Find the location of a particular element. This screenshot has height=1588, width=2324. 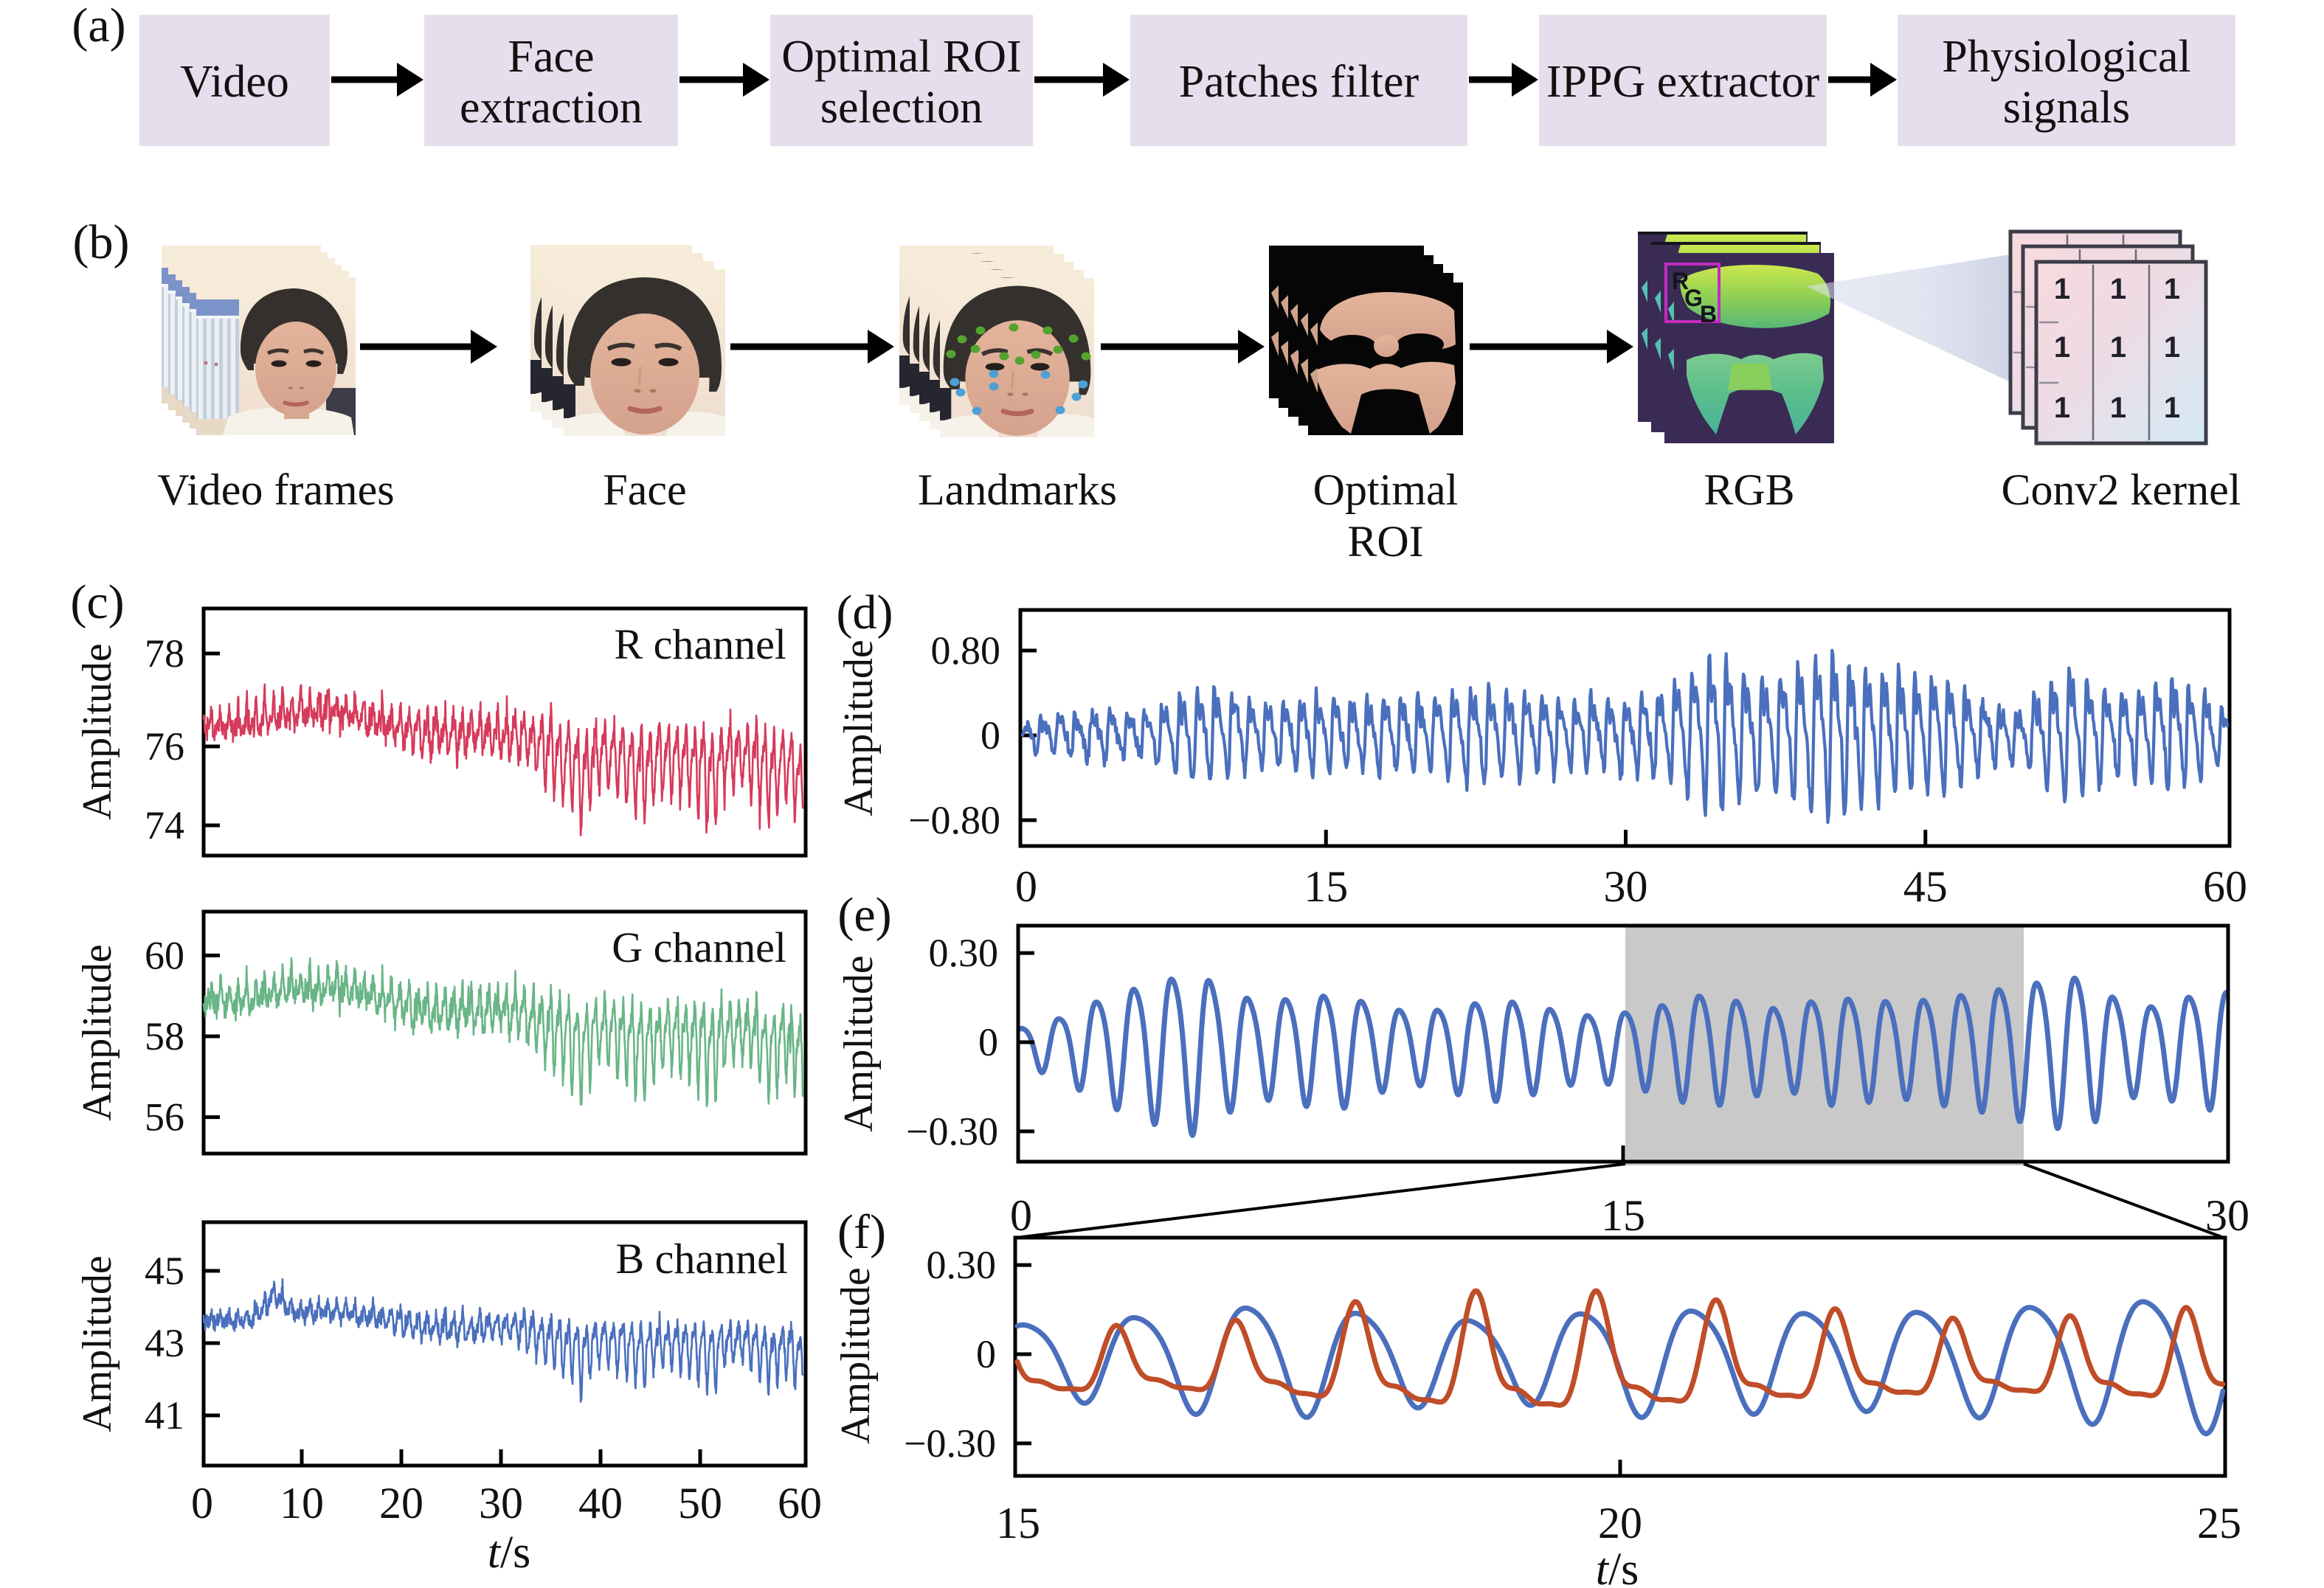

svg-text: 50 is located at coordinates (700, 1503).